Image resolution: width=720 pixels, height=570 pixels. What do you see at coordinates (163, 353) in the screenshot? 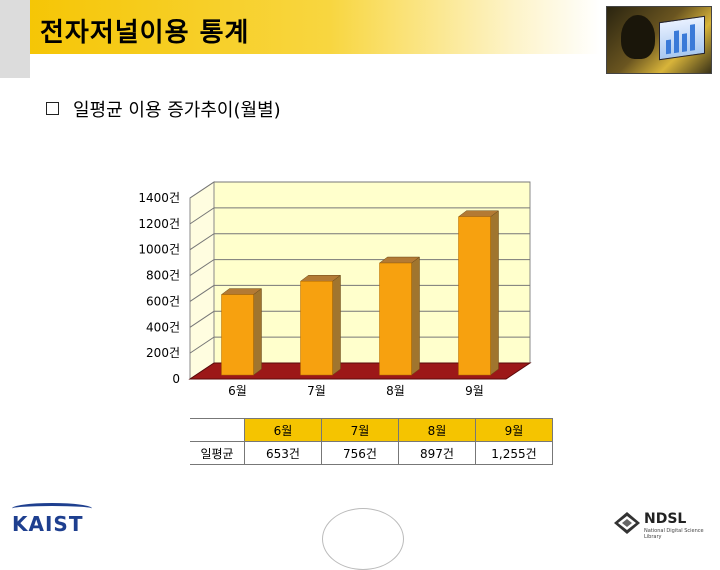
I see `y-tick-label: 200건` at bounding box center [163, 353].